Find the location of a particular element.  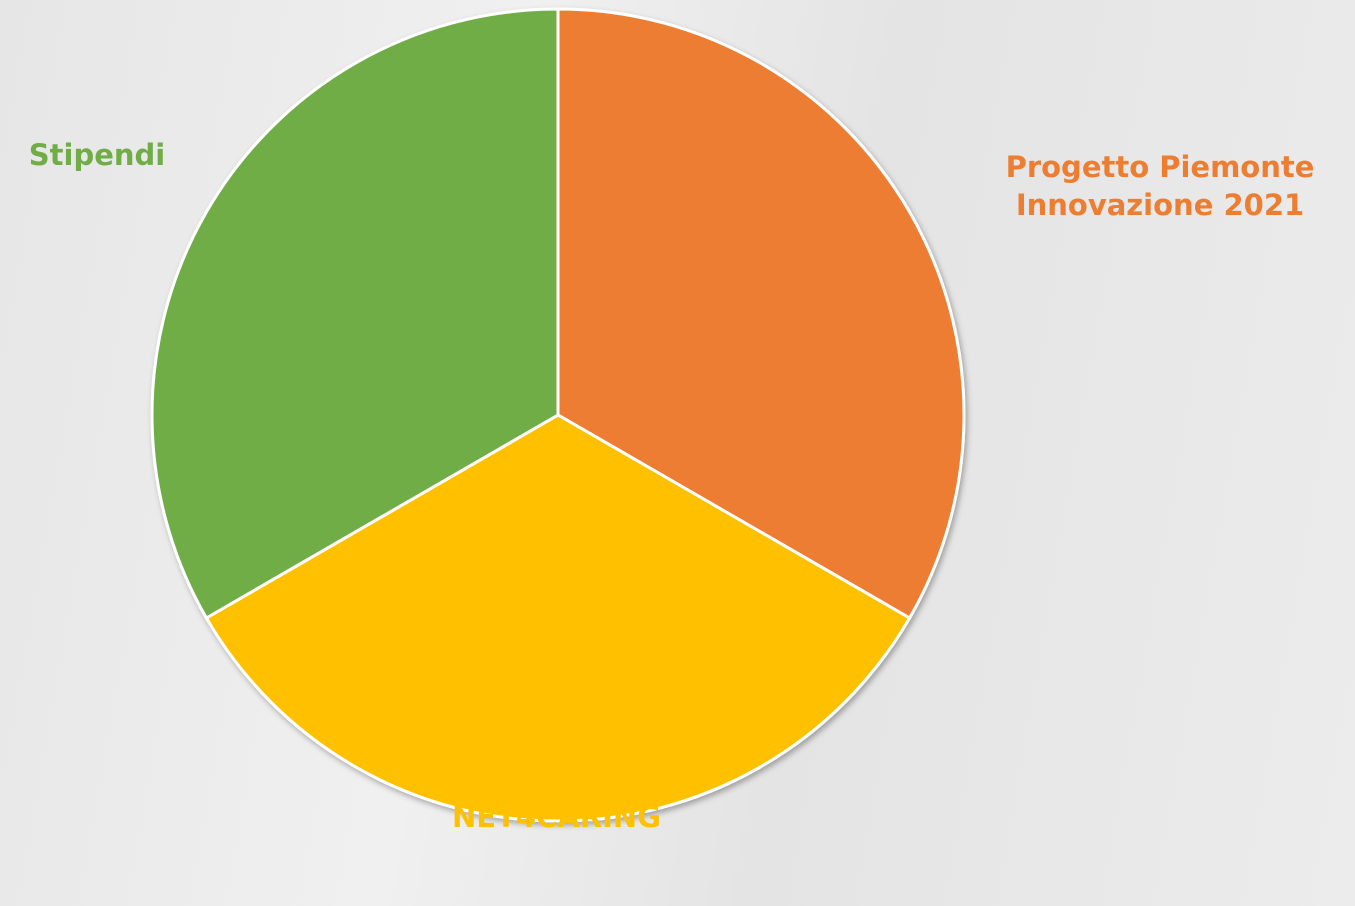

slice-label: Progetto Piemonte Innovazione 2021 is located at coordinates (1160, 186).